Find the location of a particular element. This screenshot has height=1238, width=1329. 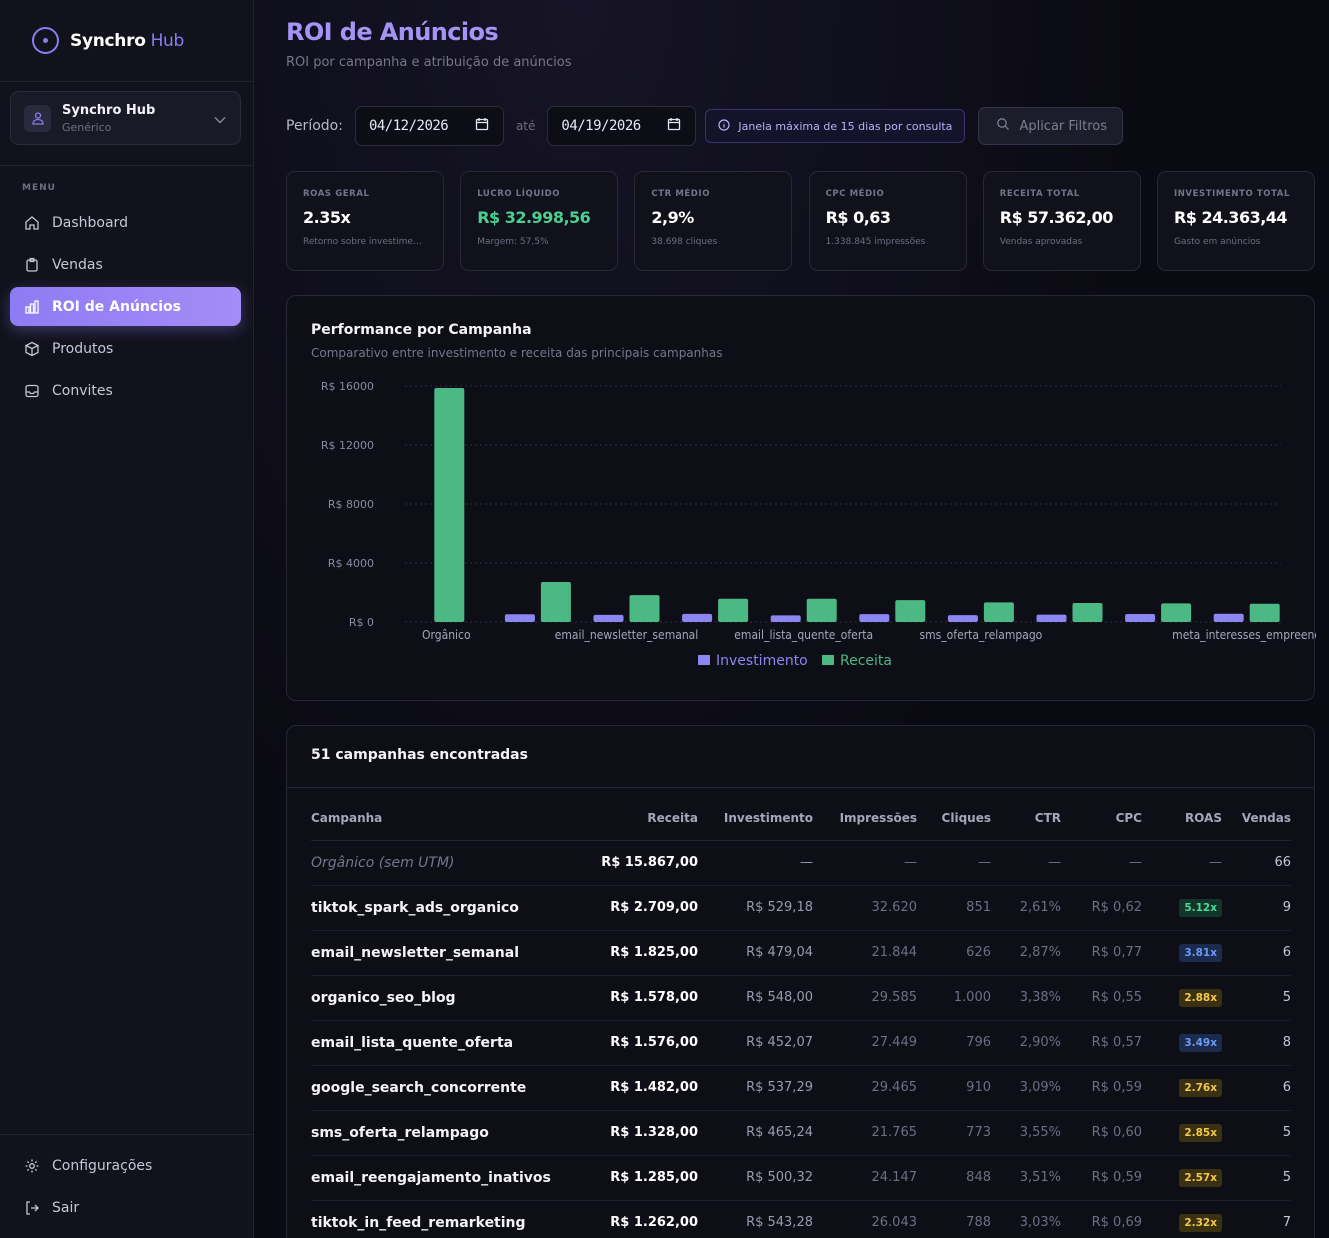

column-header-cpc: CPC is located at coordinates (1101, 818).